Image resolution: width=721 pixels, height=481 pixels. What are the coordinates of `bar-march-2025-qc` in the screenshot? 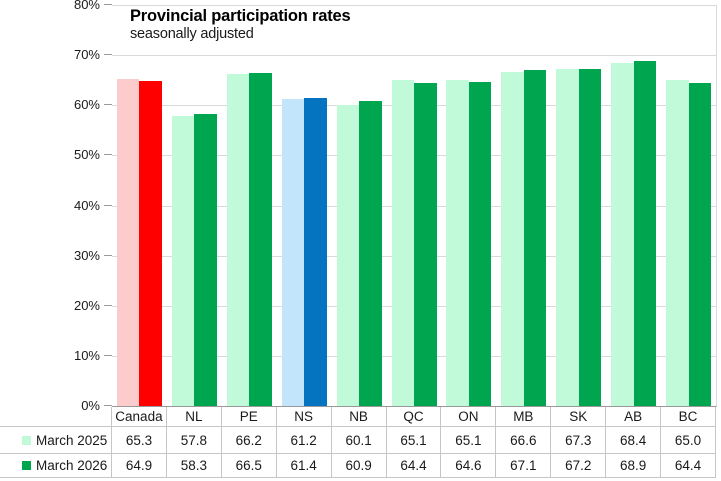 It's located at (402, 242).